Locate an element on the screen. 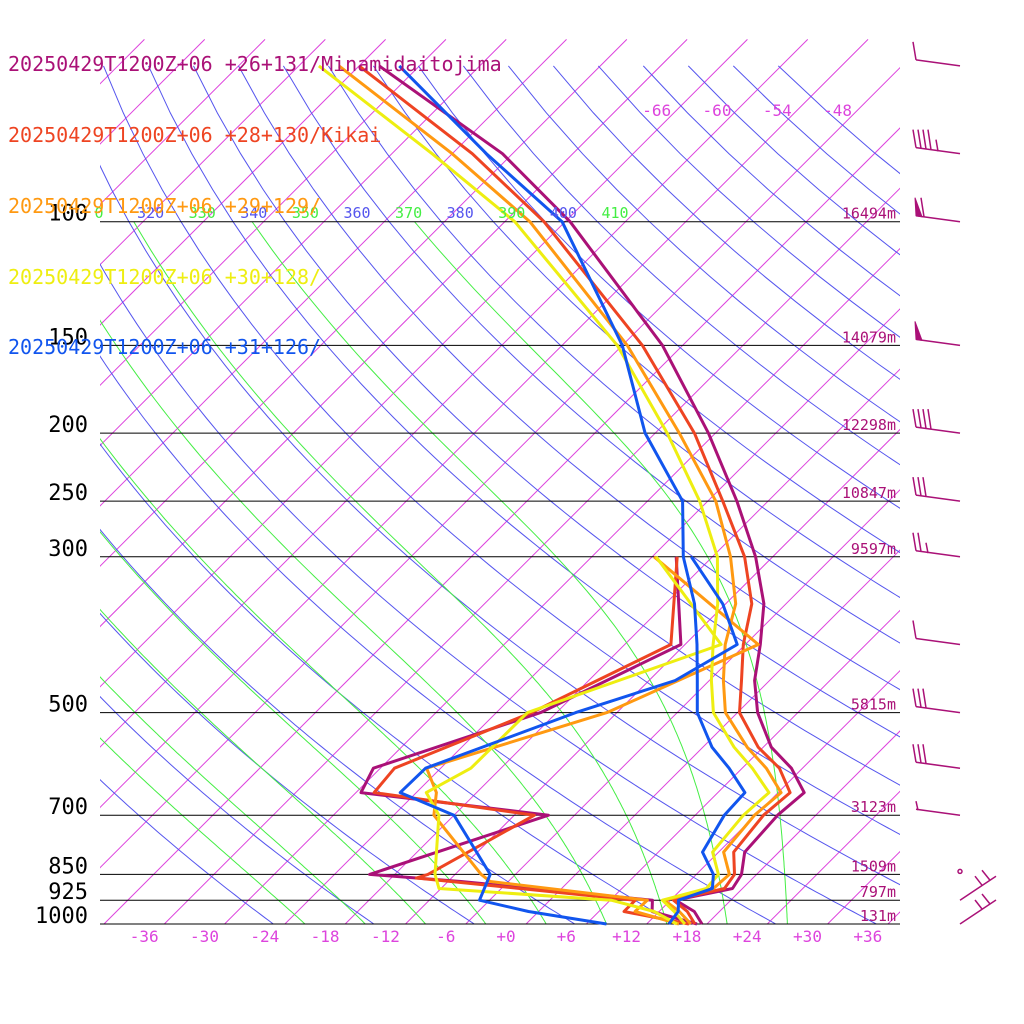  height-label: 1509m is located at coordinates (873, 866).